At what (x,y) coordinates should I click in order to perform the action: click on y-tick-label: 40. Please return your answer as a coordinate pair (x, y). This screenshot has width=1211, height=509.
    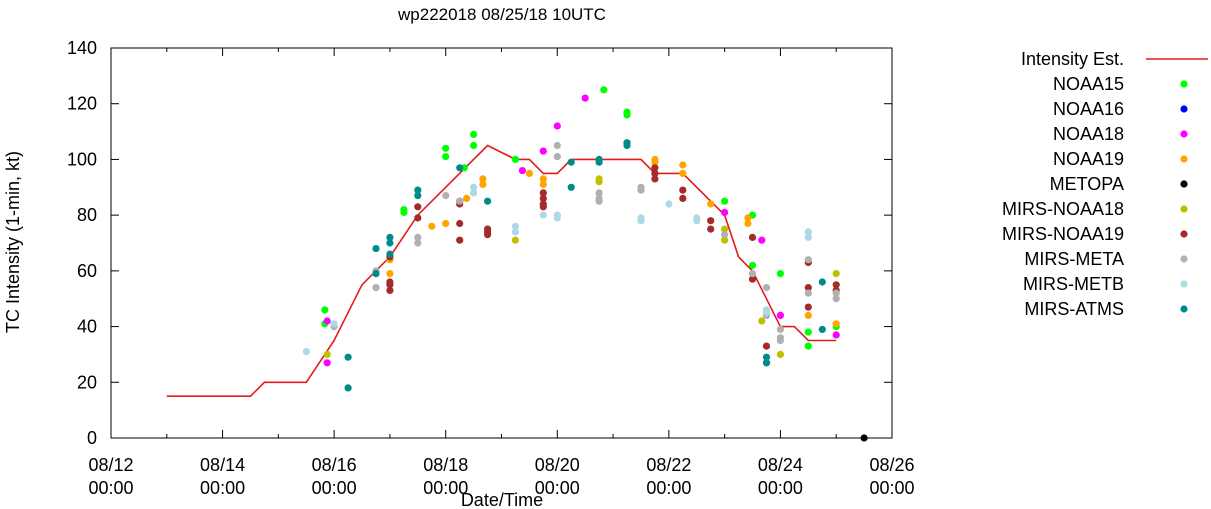
    Looking at the image, I should click on (87, 327).